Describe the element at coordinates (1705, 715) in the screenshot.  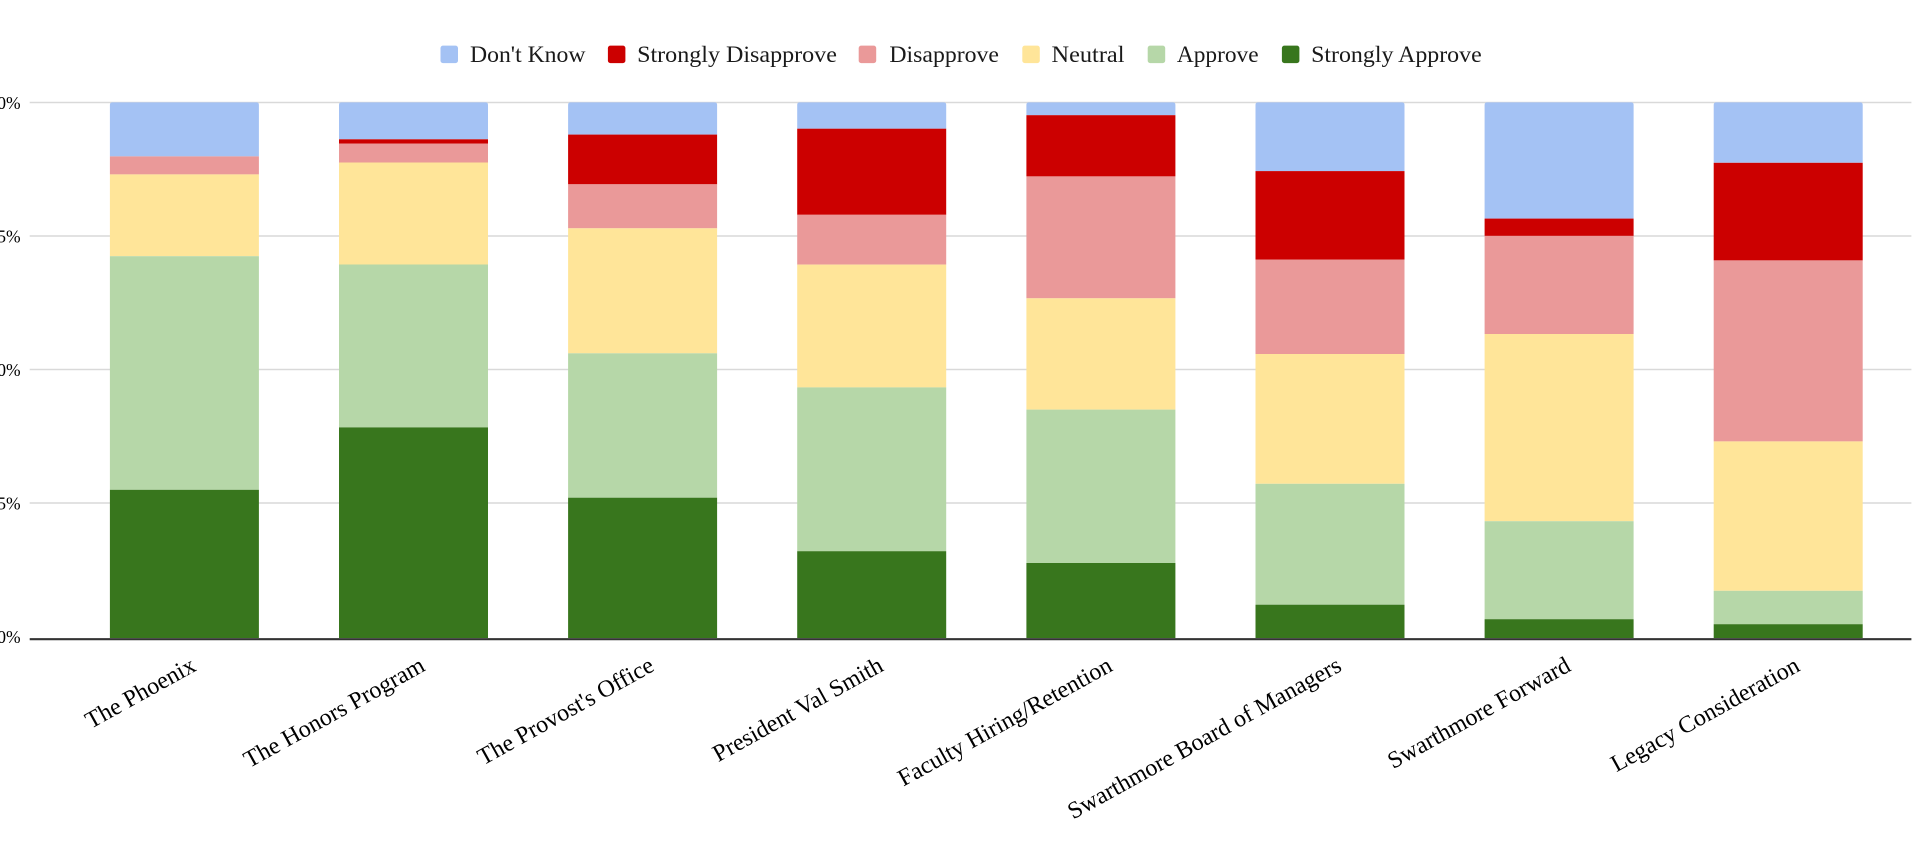
I see `svg-text: Legacy Consideration` at that location.